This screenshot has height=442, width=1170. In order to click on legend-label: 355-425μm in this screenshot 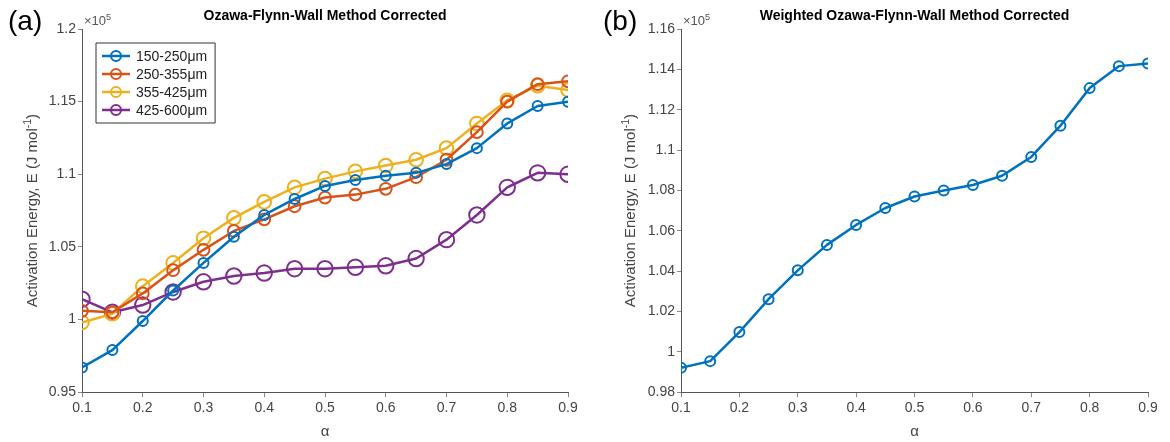, I will do `click(172, 91)`.